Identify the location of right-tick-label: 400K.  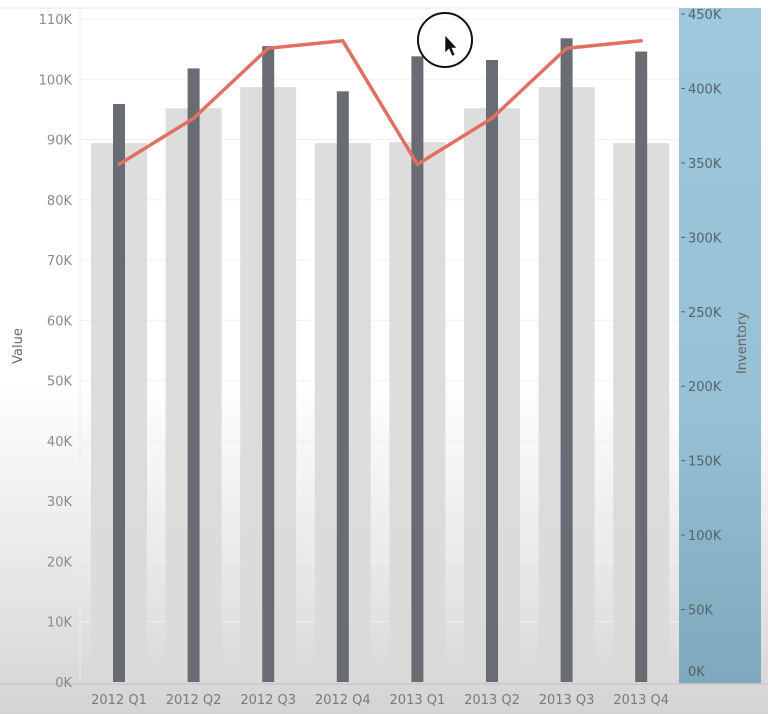
(705, 89).